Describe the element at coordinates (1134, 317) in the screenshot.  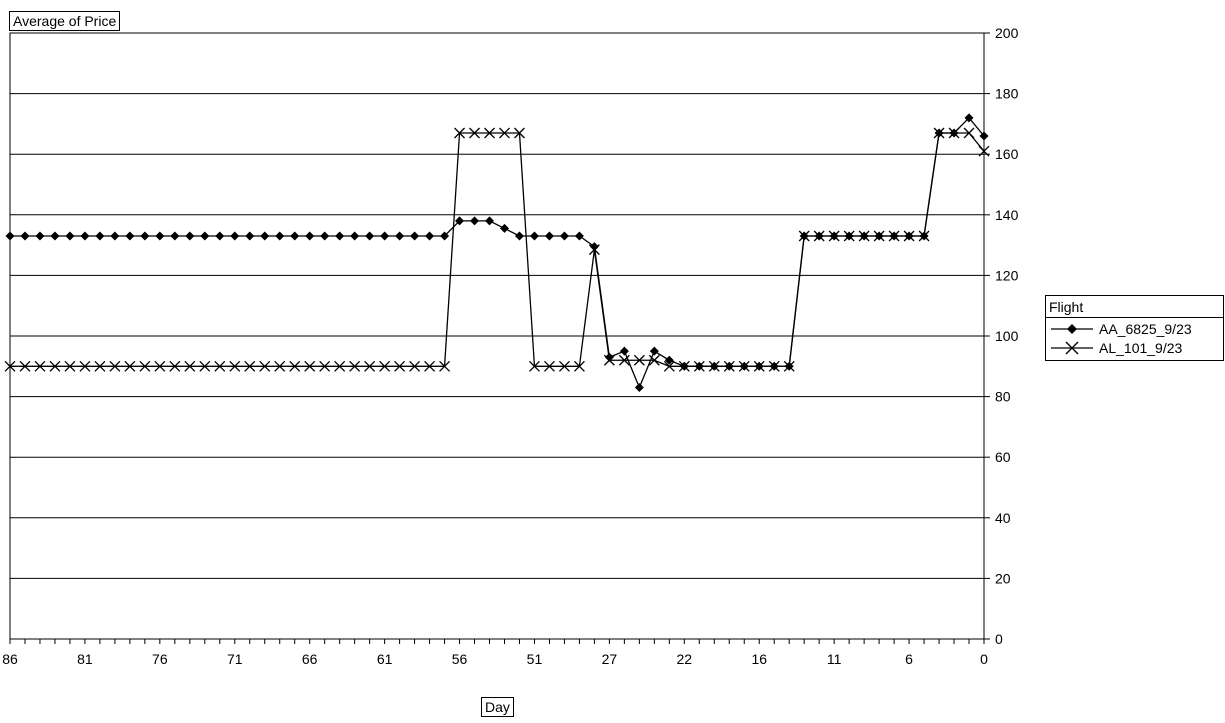
I see `legend-divider` at that location.